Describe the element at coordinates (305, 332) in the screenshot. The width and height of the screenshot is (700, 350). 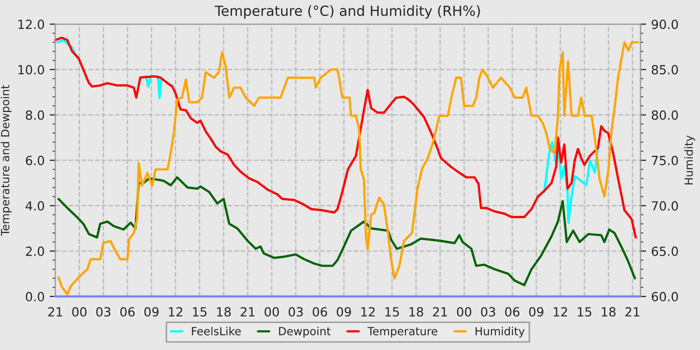
I see `legend-label: Dewpoint` at that location.